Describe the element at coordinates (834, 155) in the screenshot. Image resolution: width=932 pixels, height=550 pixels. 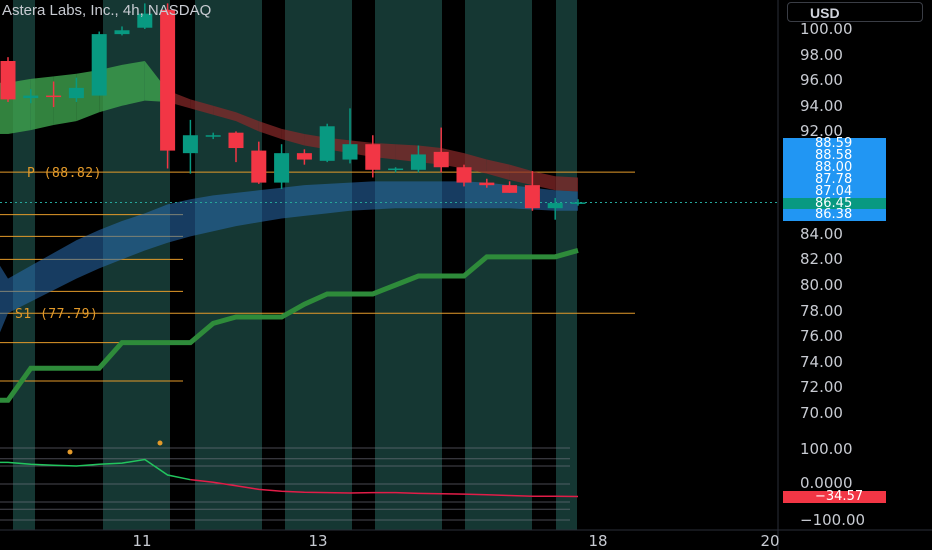
I see `price-tag: 88.58` at that location.